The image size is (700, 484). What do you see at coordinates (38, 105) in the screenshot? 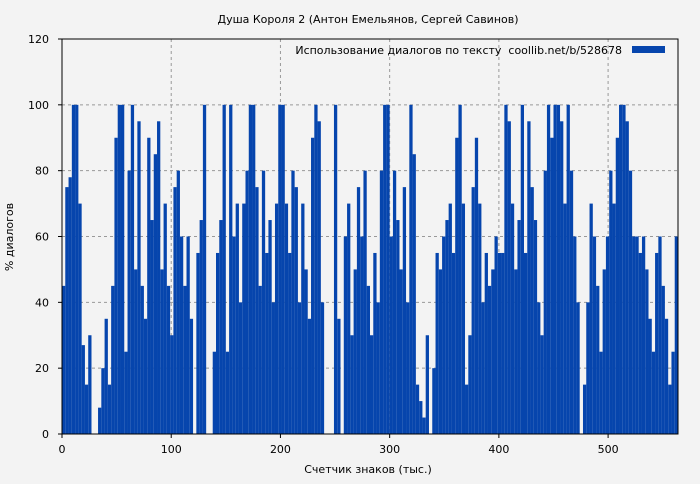
I see `y-tick-label: 100` at bounding box center [38, 105].